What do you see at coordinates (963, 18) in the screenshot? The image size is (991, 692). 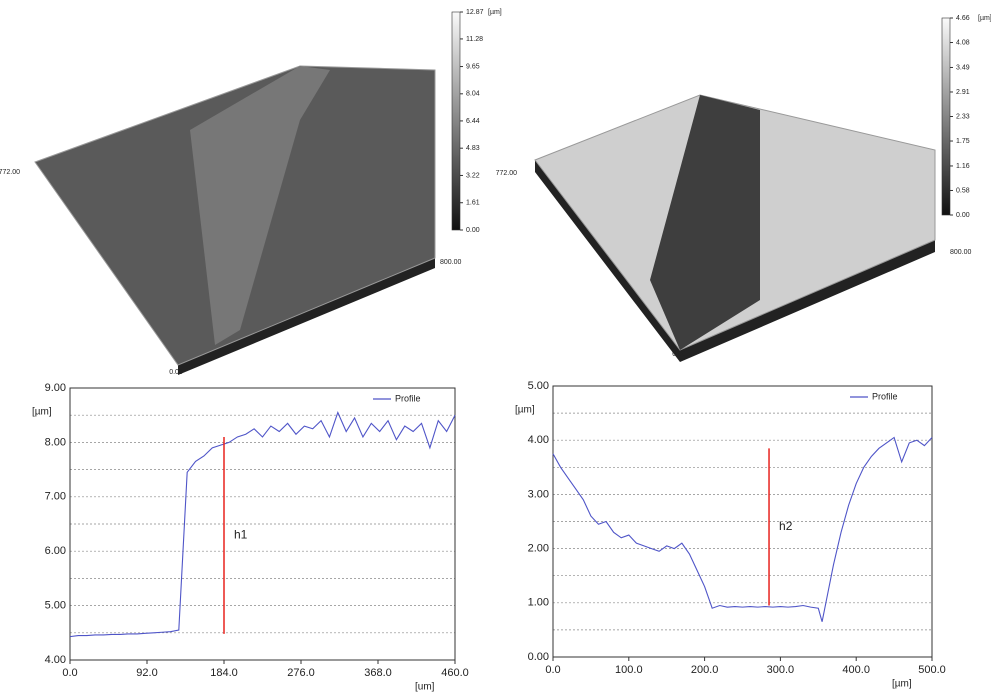 I see `colorbar-tick-label: 4.66` at bounding box center [963, 18].